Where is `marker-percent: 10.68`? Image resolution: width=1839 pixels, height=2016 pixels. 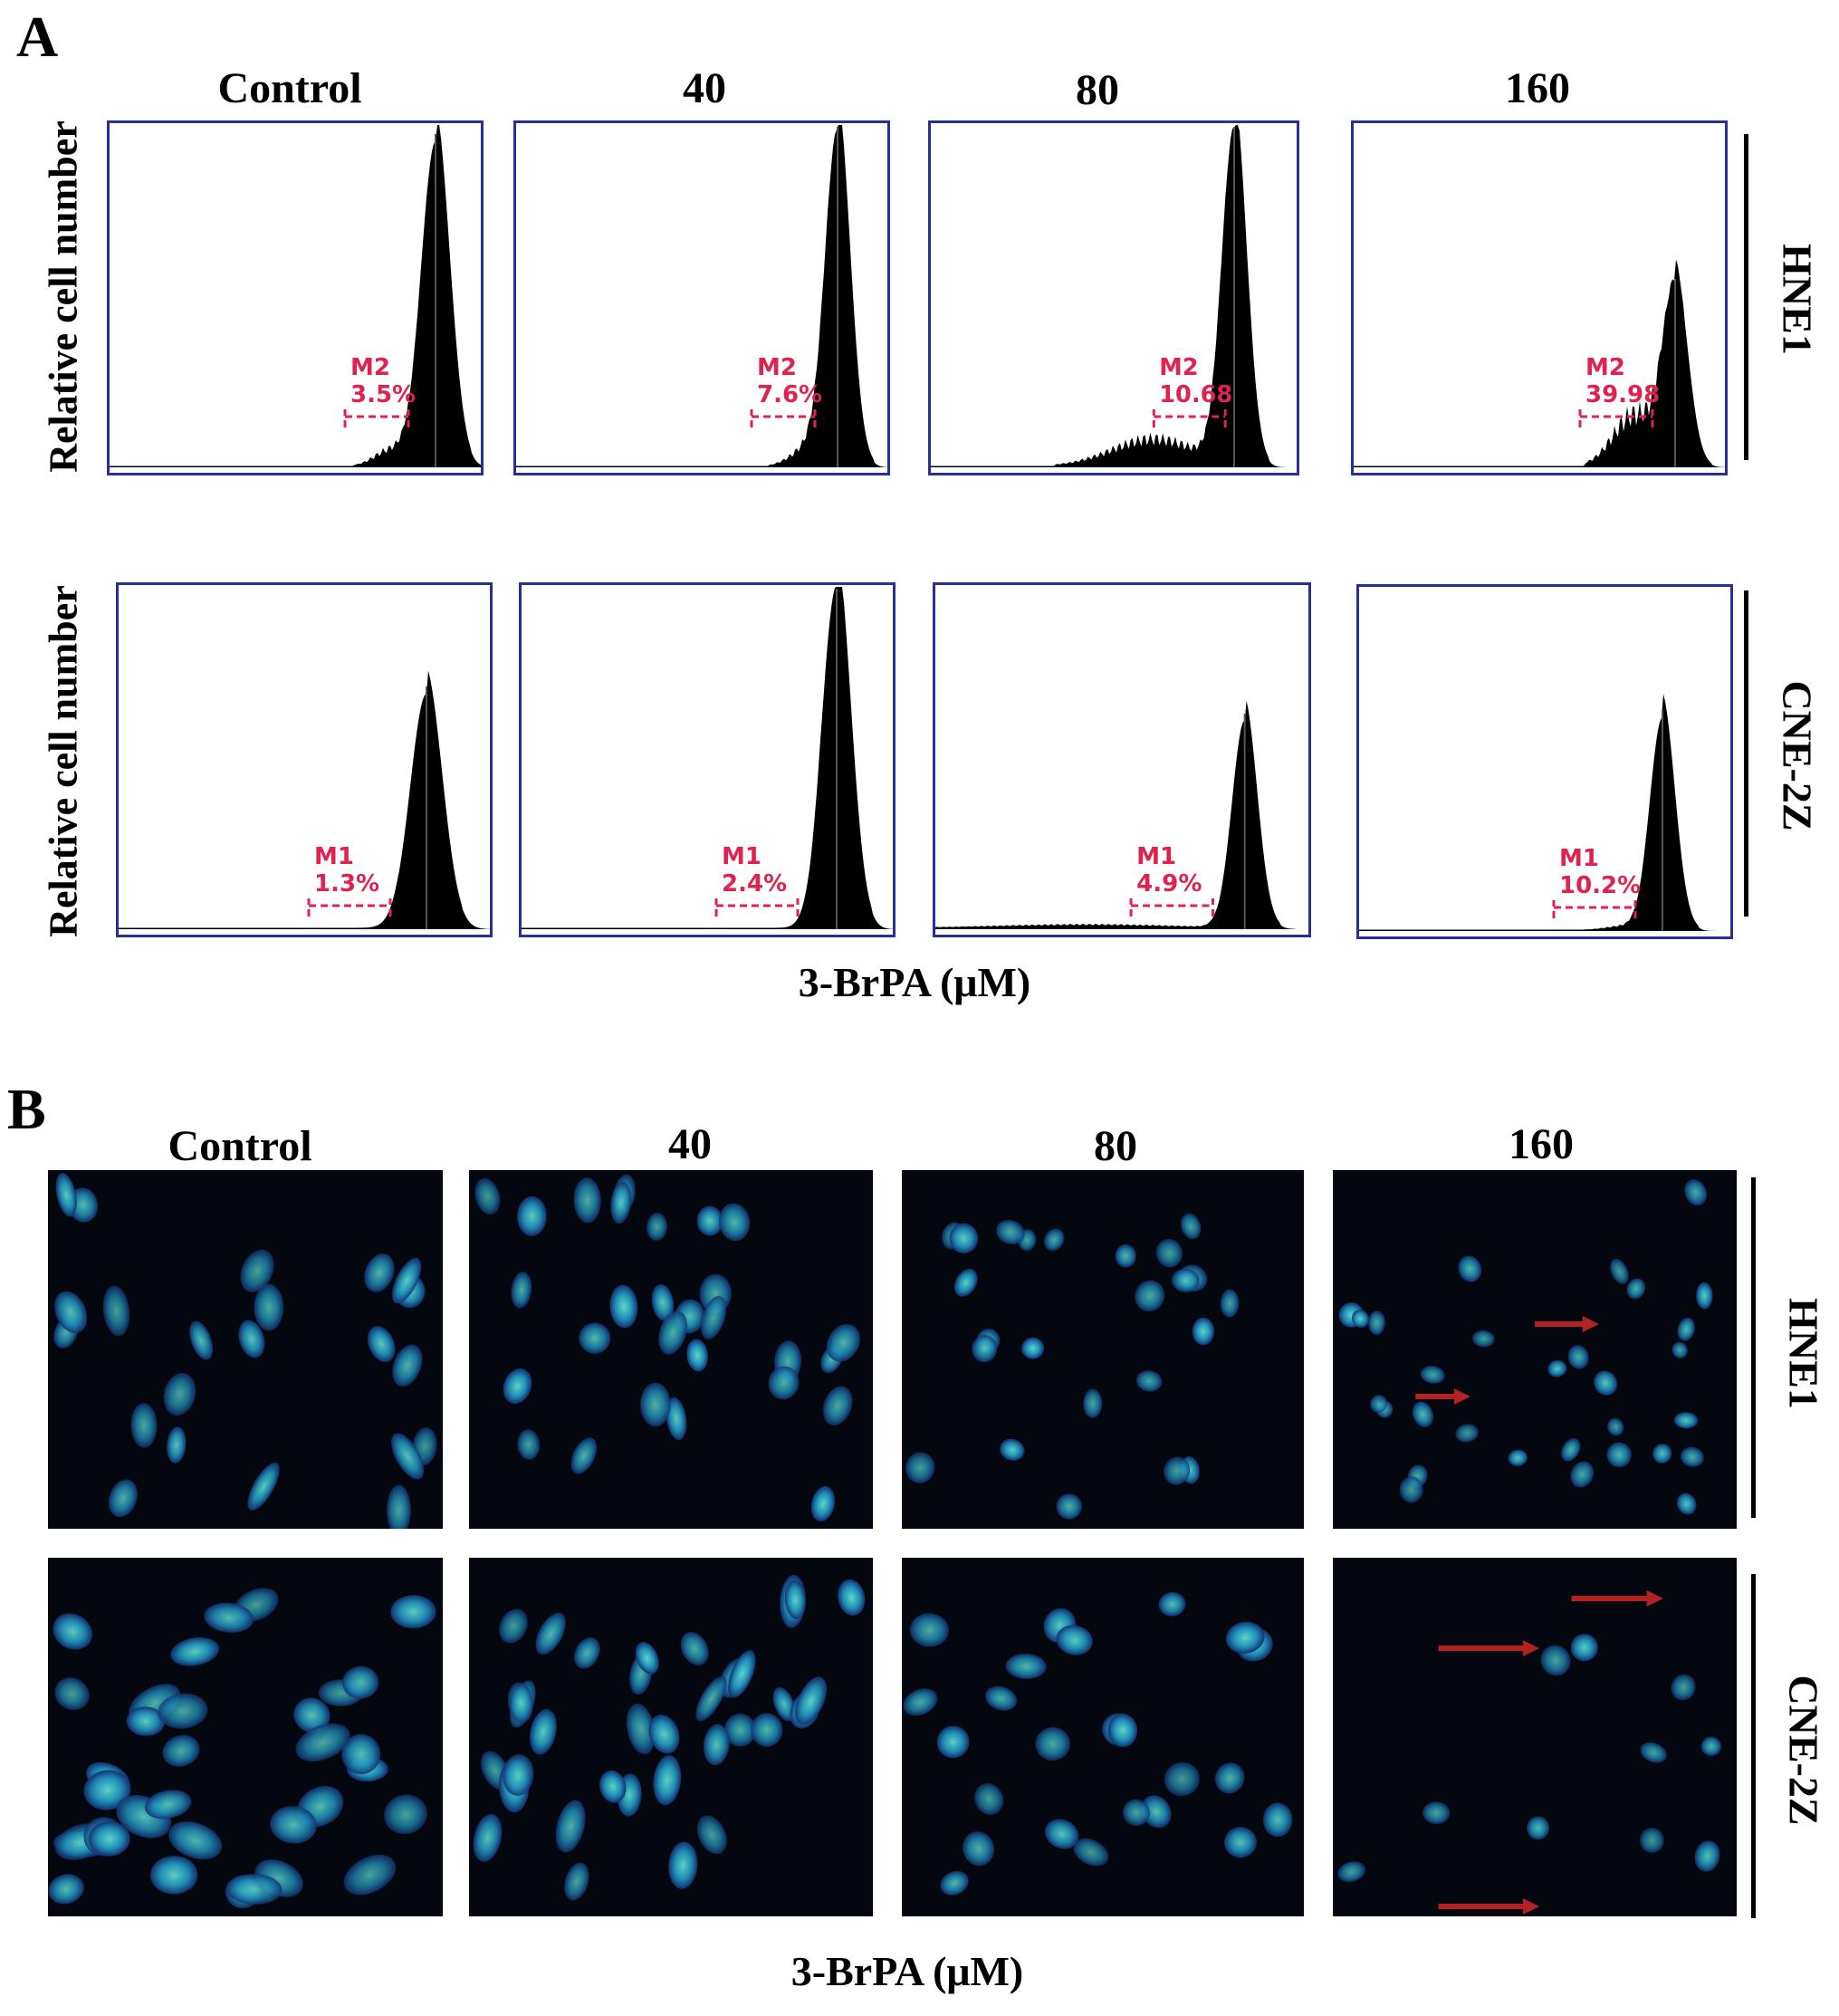 marker-percent: 10.68 is located at coordinates (1195, 395).